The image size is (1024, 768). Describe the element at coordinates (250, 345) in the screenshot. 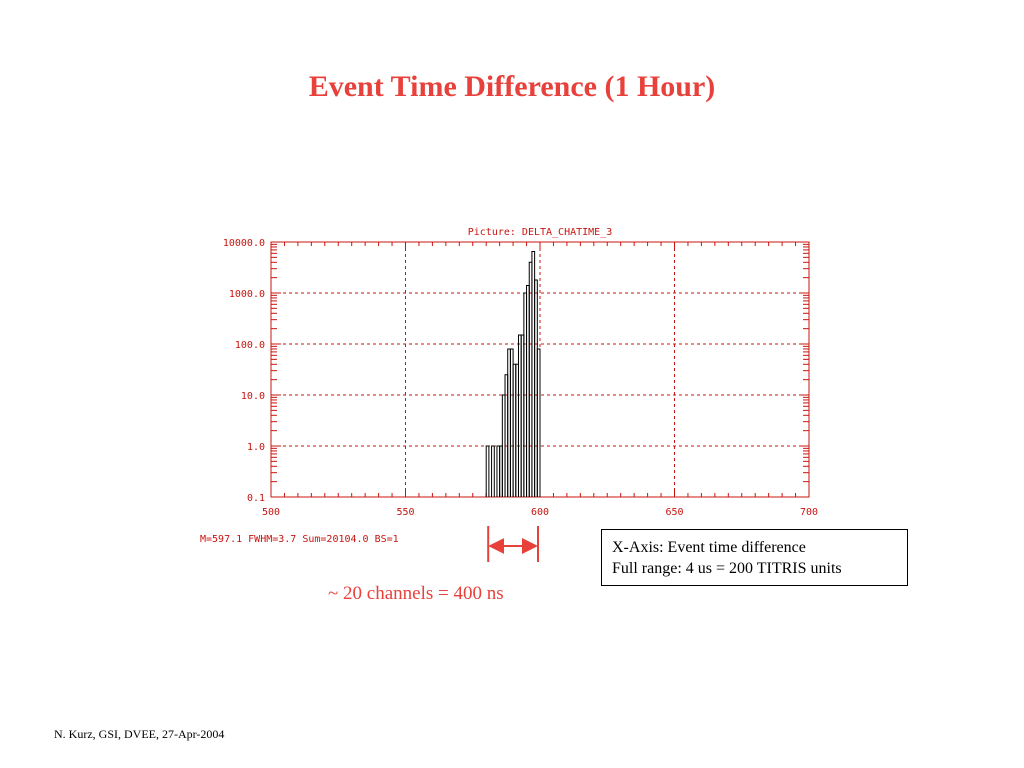

I see `y-tick-label: 100.0` at that location.